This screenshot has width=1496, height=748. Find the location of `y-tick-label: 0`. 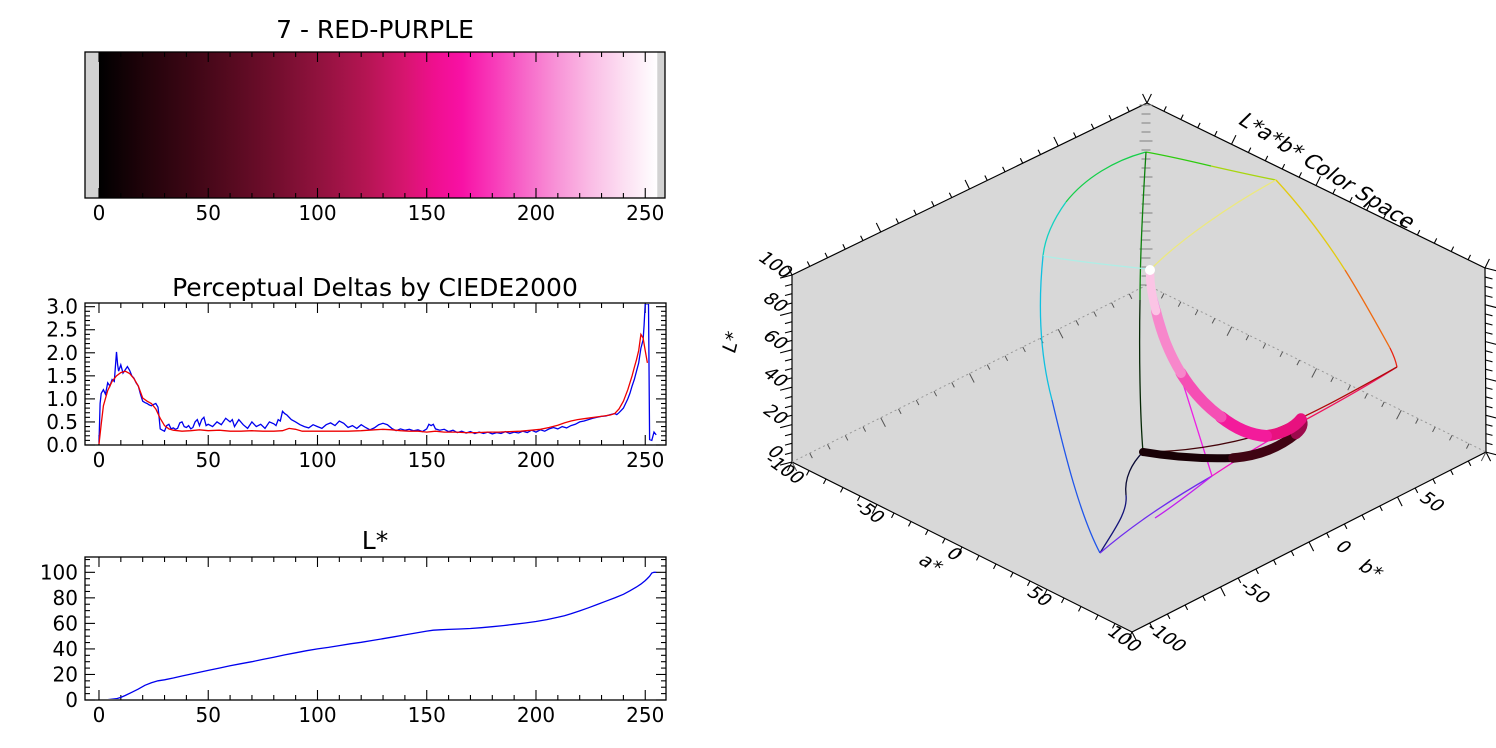

y-tick-label: 0 is located at coordinates (71, 700).